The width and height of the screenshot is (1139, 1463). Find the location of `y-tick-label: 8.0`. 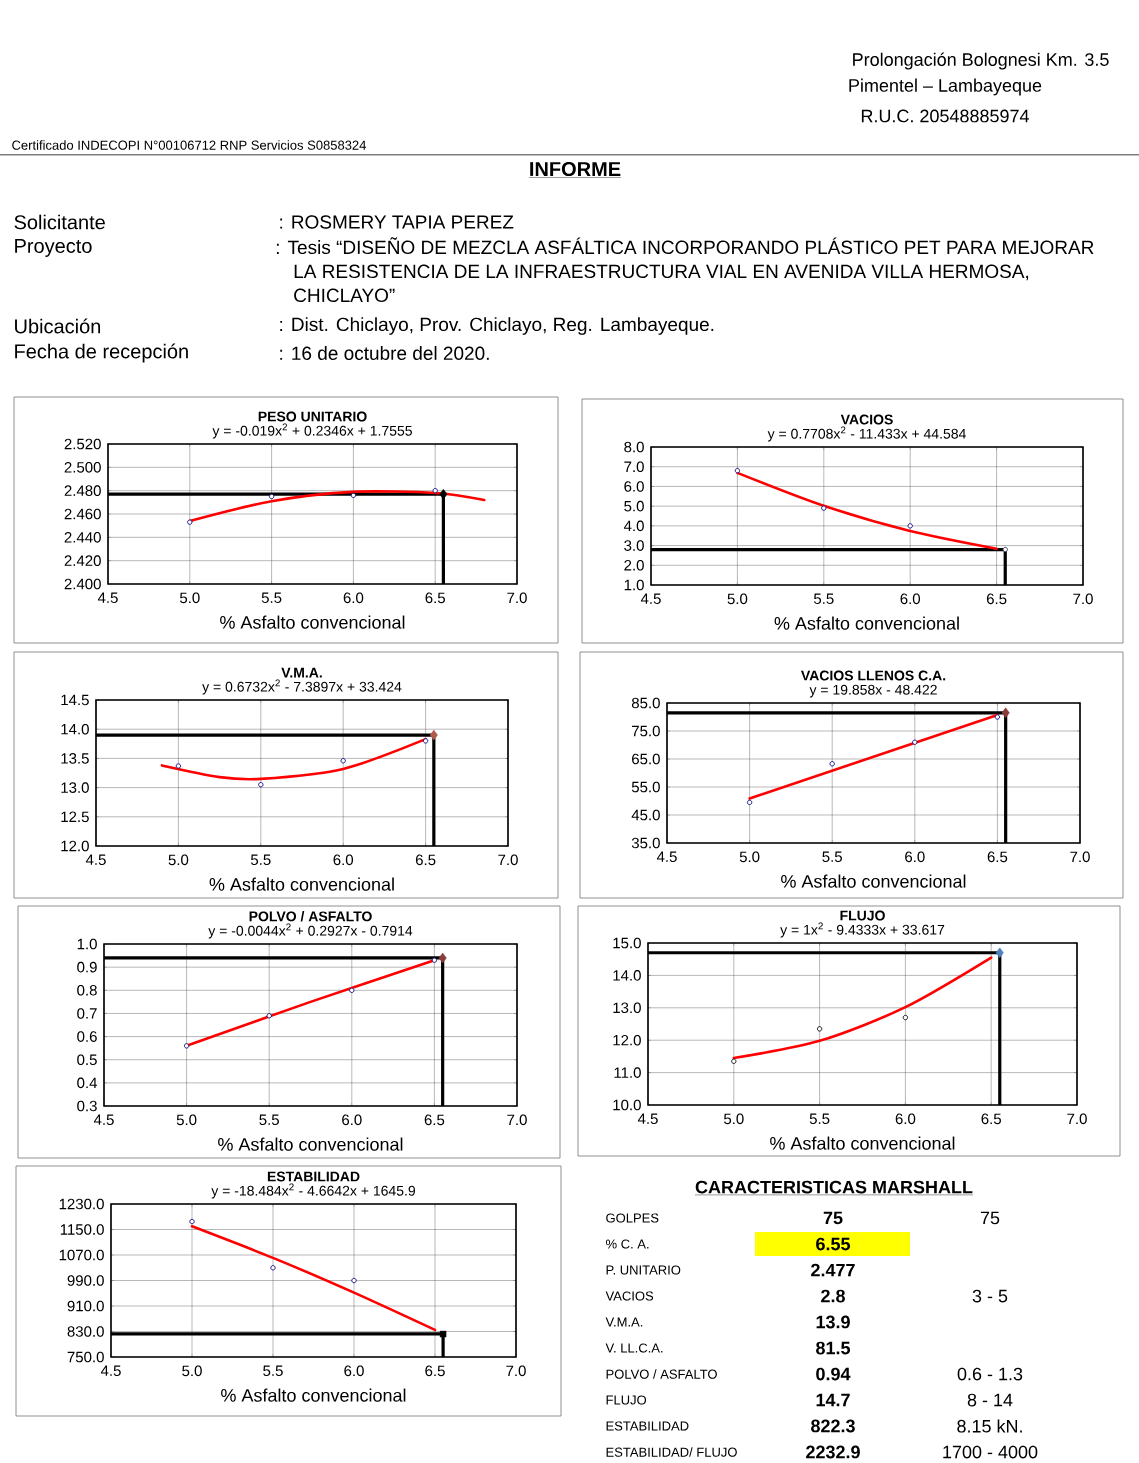

y-tick-label: 8.0 is located at coordinates (634, 447).